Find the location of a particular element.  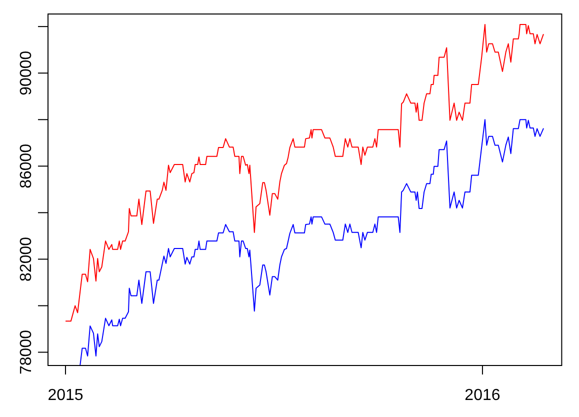

x-tick-label: 2015 is located at coordinates (66, 395).